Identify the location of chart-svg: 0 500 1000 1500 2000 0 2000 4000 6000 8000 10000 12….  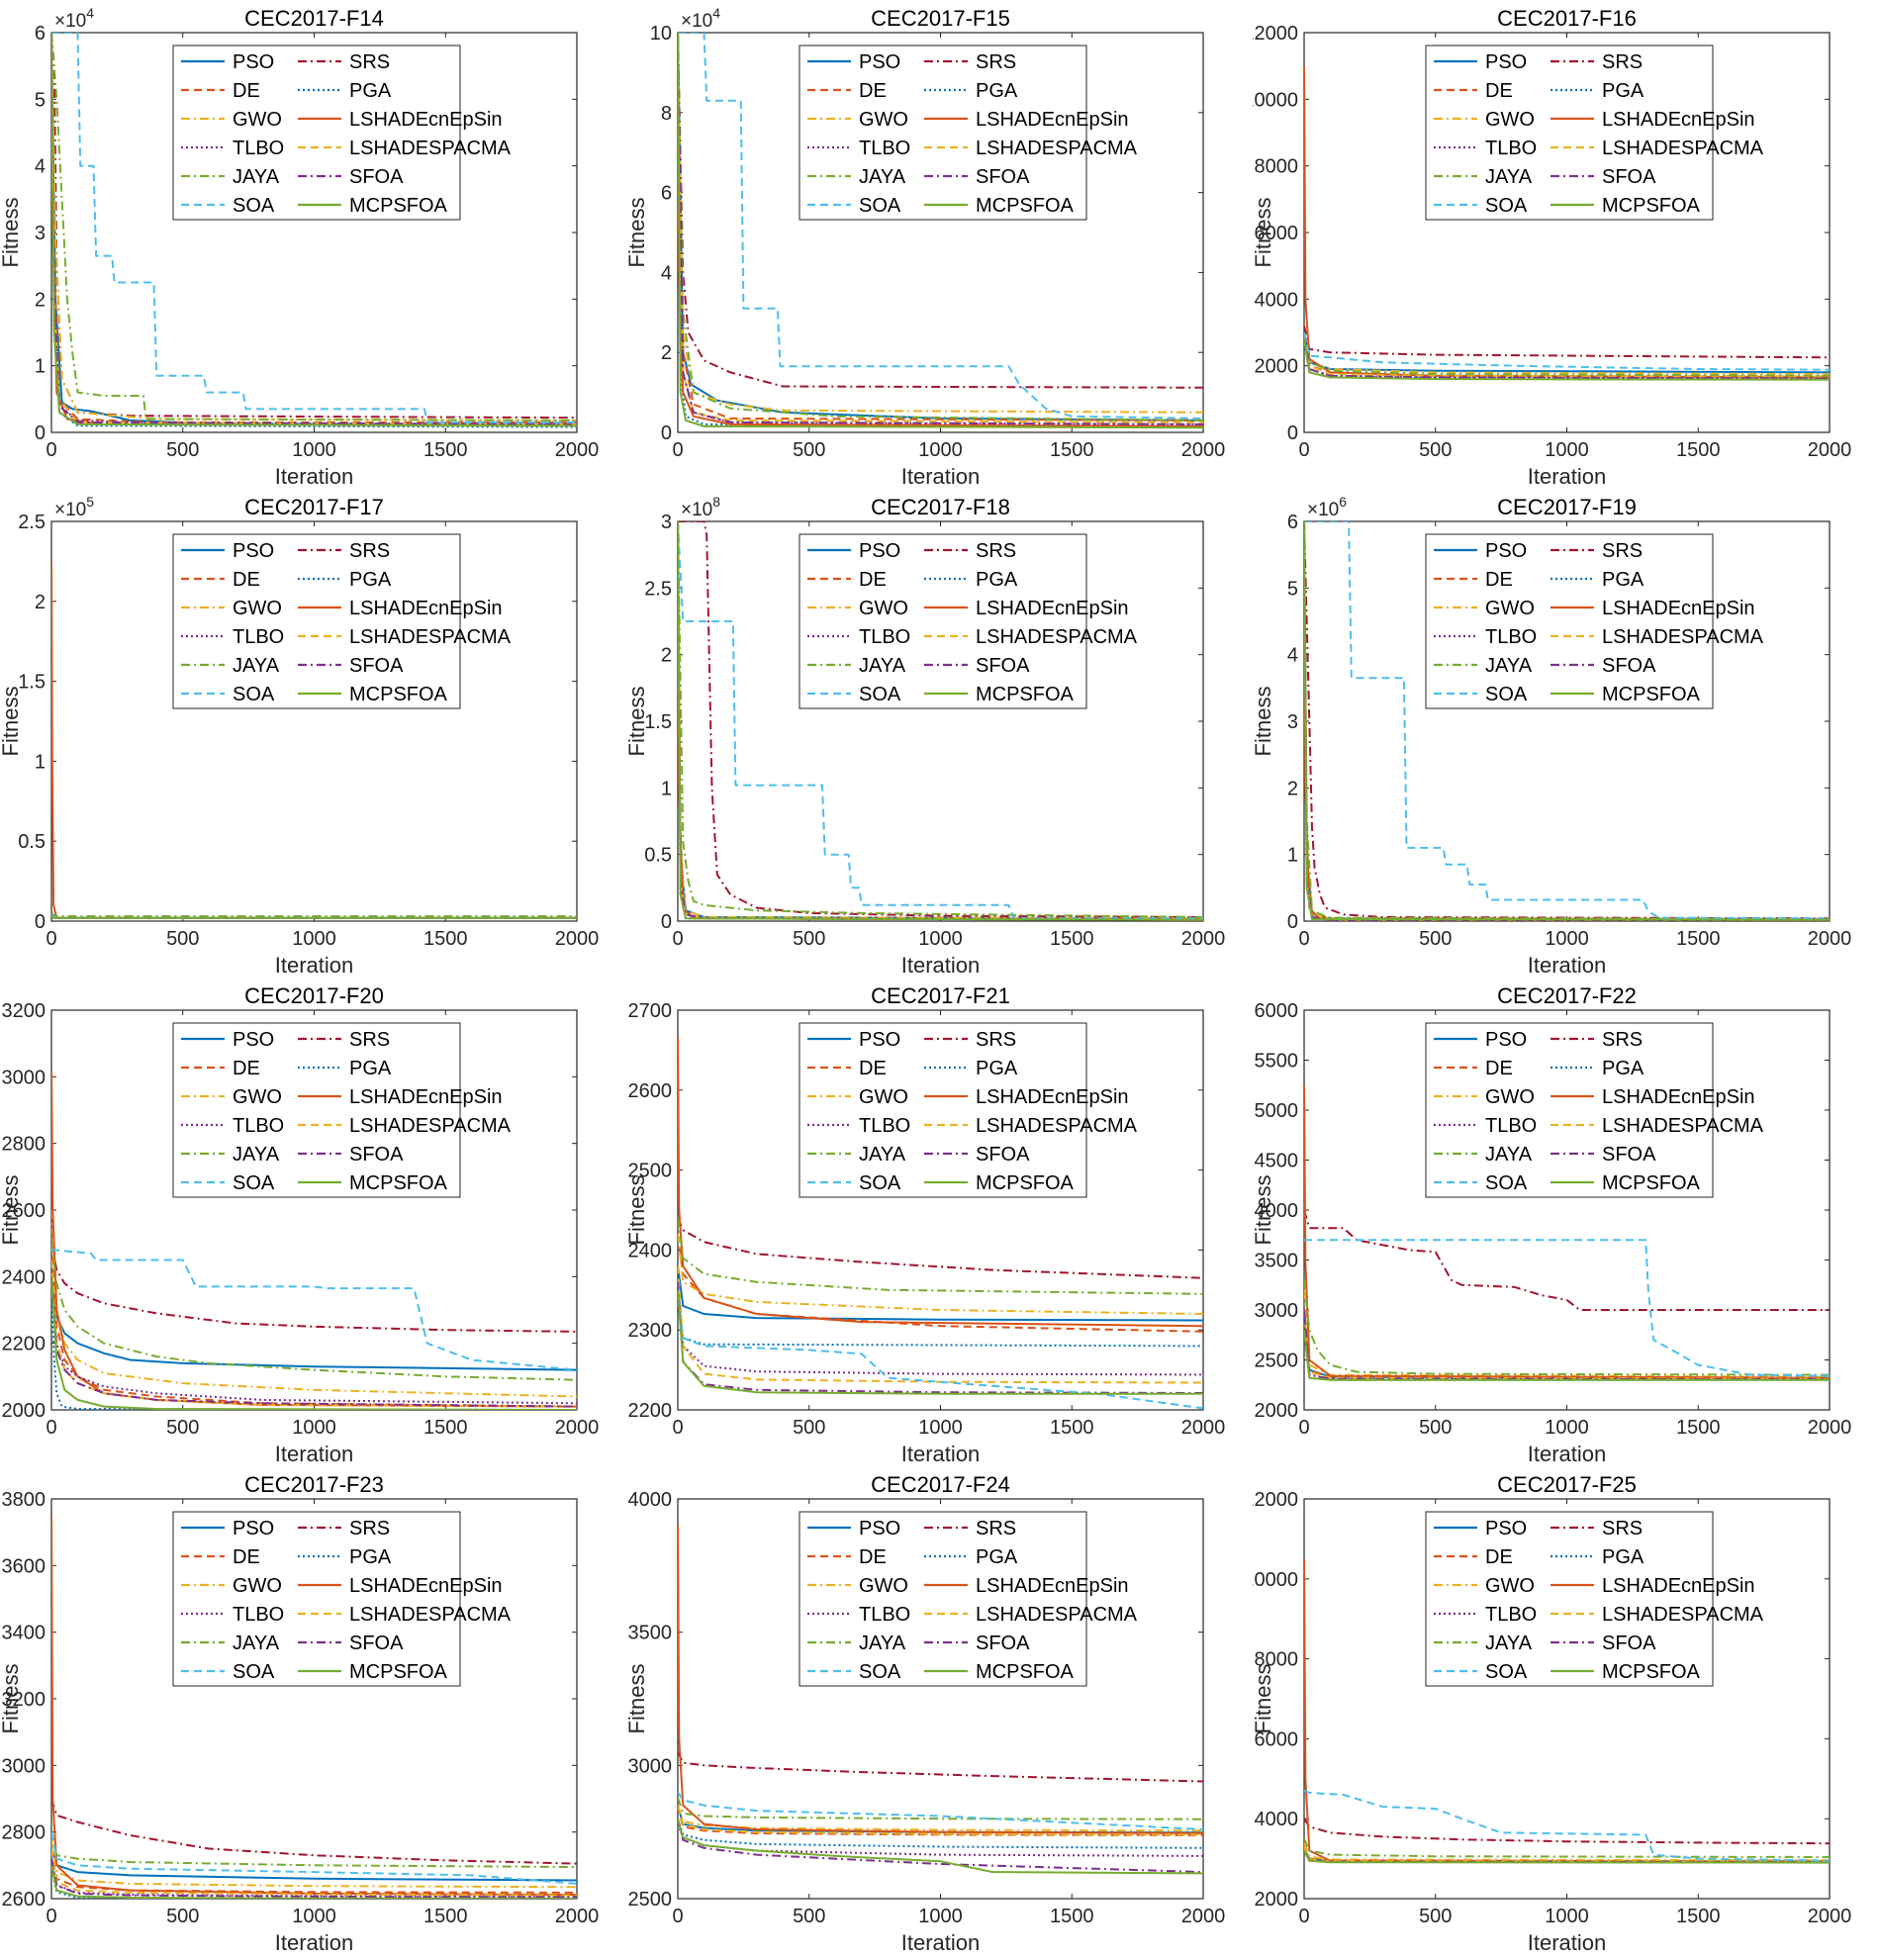
(1547, 247).